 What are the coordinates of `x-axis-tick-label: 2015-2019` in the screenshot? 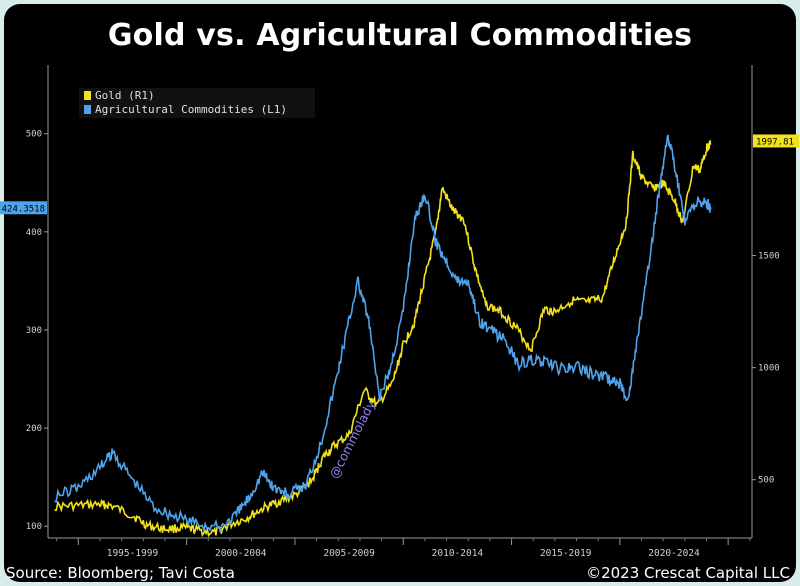 It's located at (566, 553).